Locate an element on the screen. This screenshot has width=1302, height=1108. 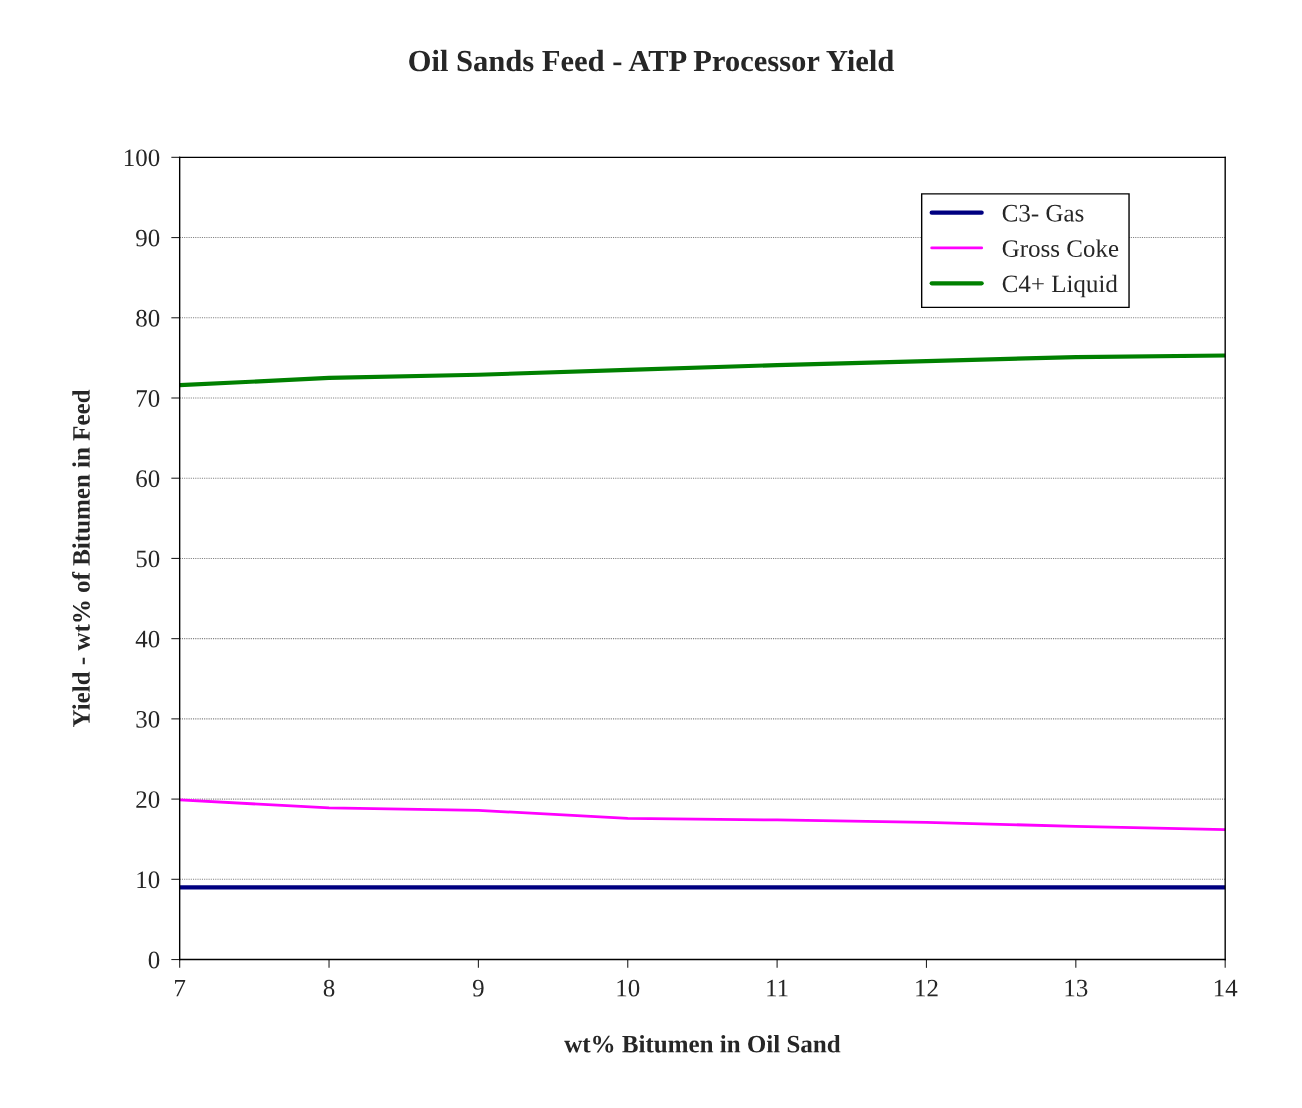
y-tick-label: 60 is located at coordinates (148, 479).